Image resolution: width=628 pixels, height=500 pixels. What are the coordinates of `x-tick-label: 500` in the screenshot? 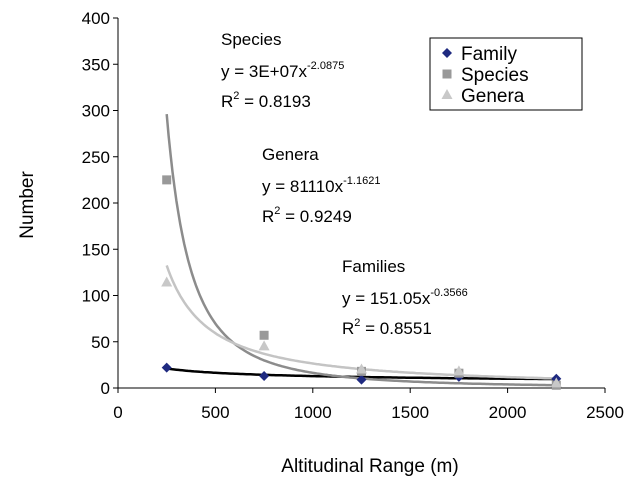 It's located at (215, 412).